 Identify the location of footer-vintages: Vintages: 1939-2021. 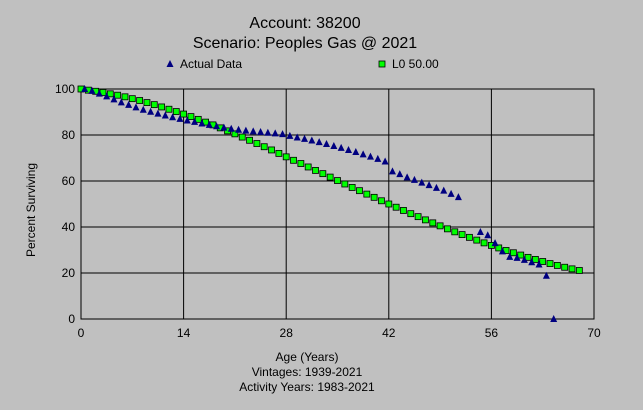
(307, 372).